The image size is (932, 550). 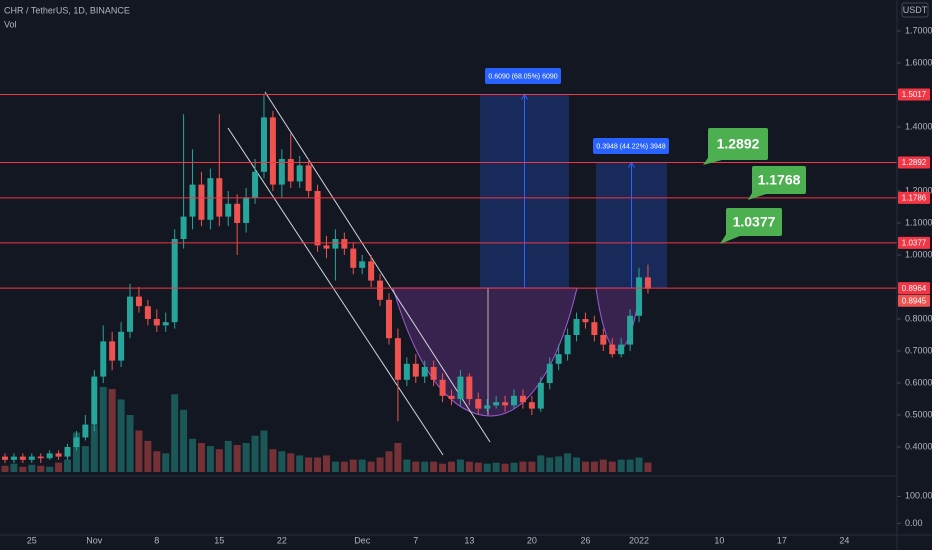 I want to click on y-tick-label: 0.4000, so click(x=918, y=446).